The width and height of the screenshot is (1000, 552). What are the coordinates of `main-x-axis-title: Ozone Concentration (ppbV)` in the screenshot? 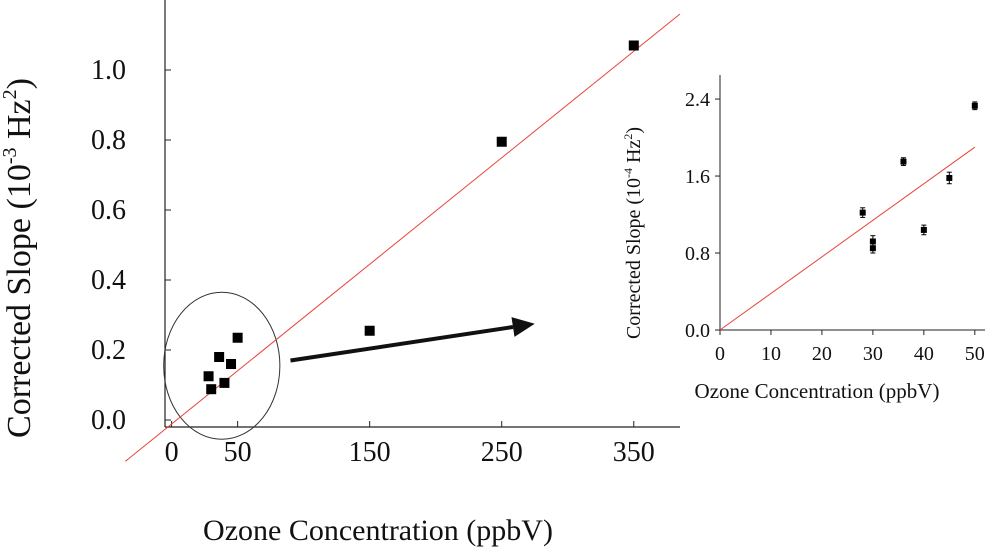 It's located at (378, 530).